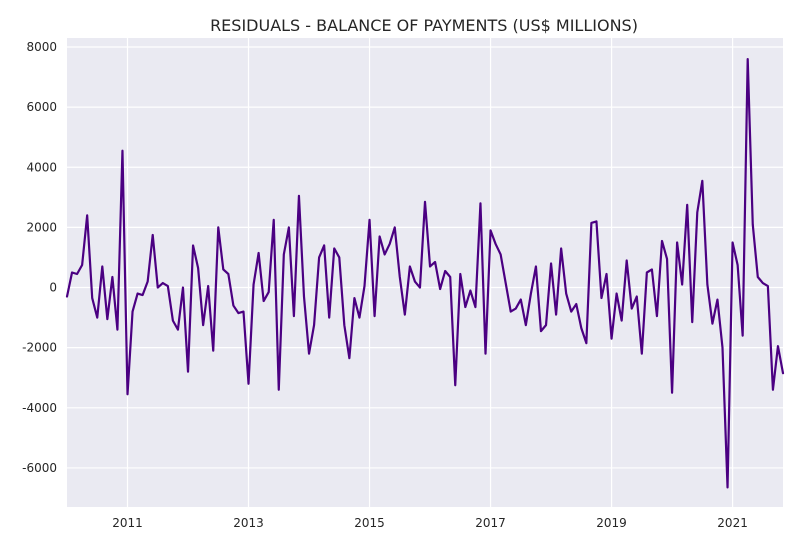  I want to click on y-tick-label: 0, so click(53, 288).